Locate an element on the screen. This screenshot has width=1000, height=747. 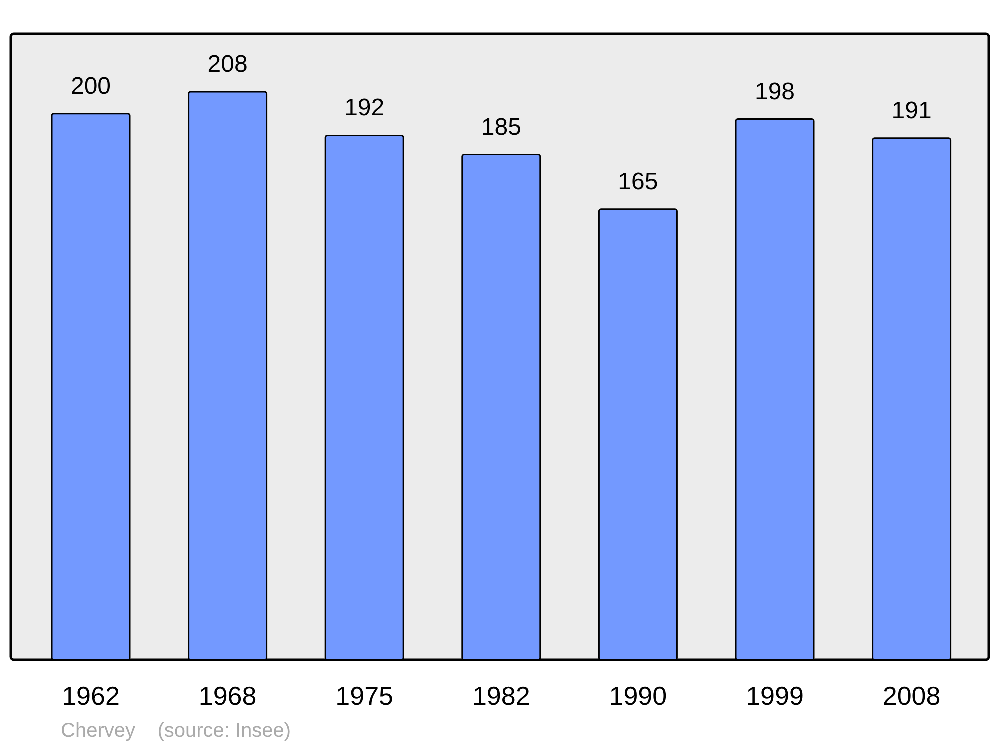
data-label: 191 is located at coordinates (912, 110).